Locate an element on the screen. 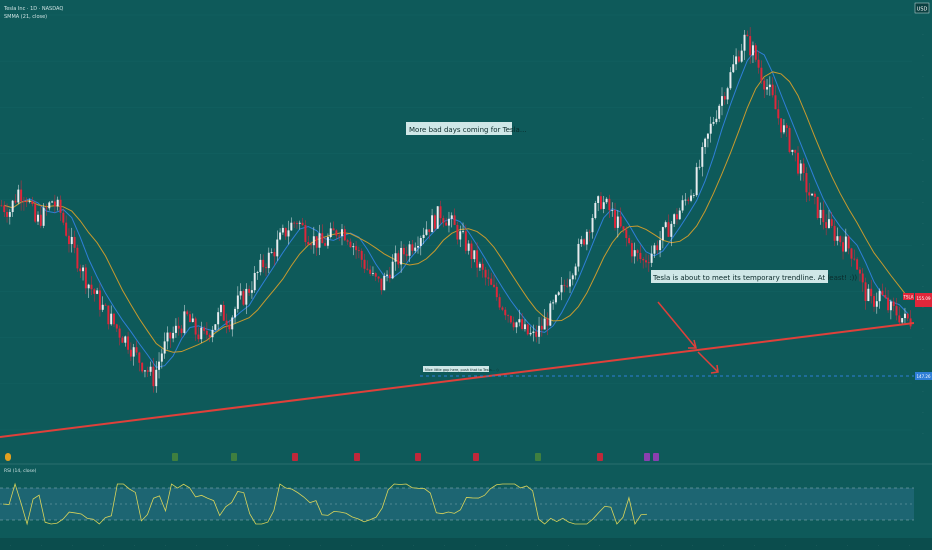 This screenshot has height=550, width=932. small-note-box is located at coordinates (456, 369).